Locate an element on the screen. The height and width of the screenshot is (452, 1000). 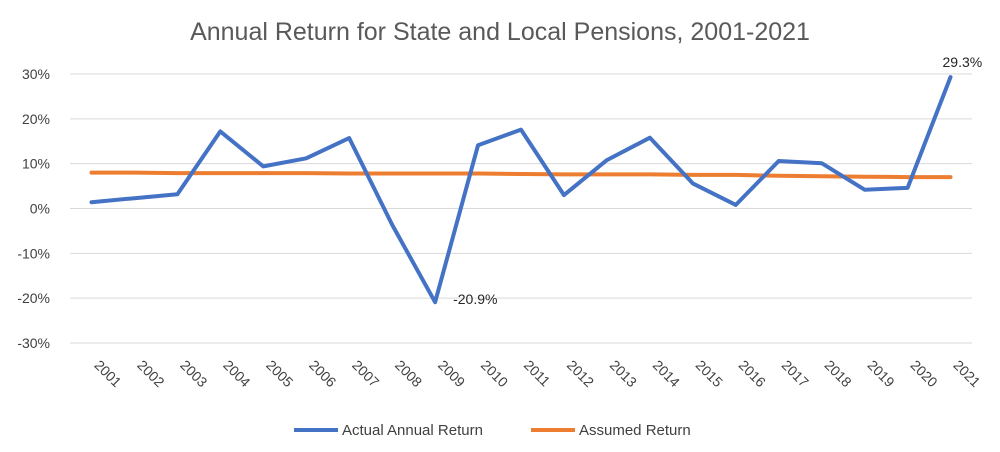
x-tick-label: 2012 is located at coordinates (580, 373).